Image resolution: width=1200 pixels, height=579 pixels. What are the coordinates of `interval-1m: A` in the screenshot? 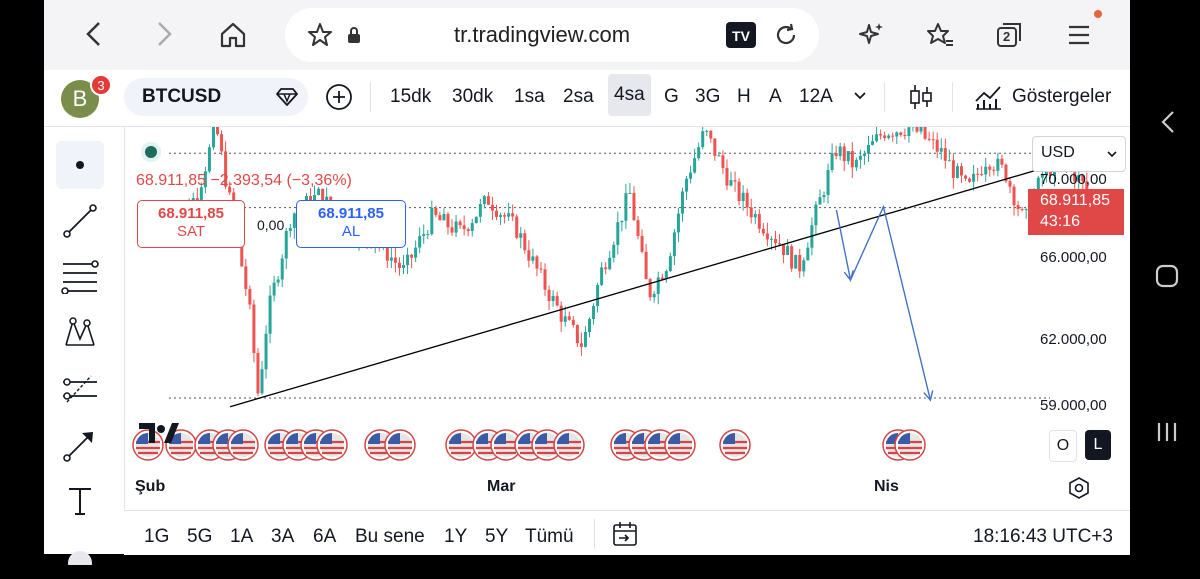 It's located at (775, 97).